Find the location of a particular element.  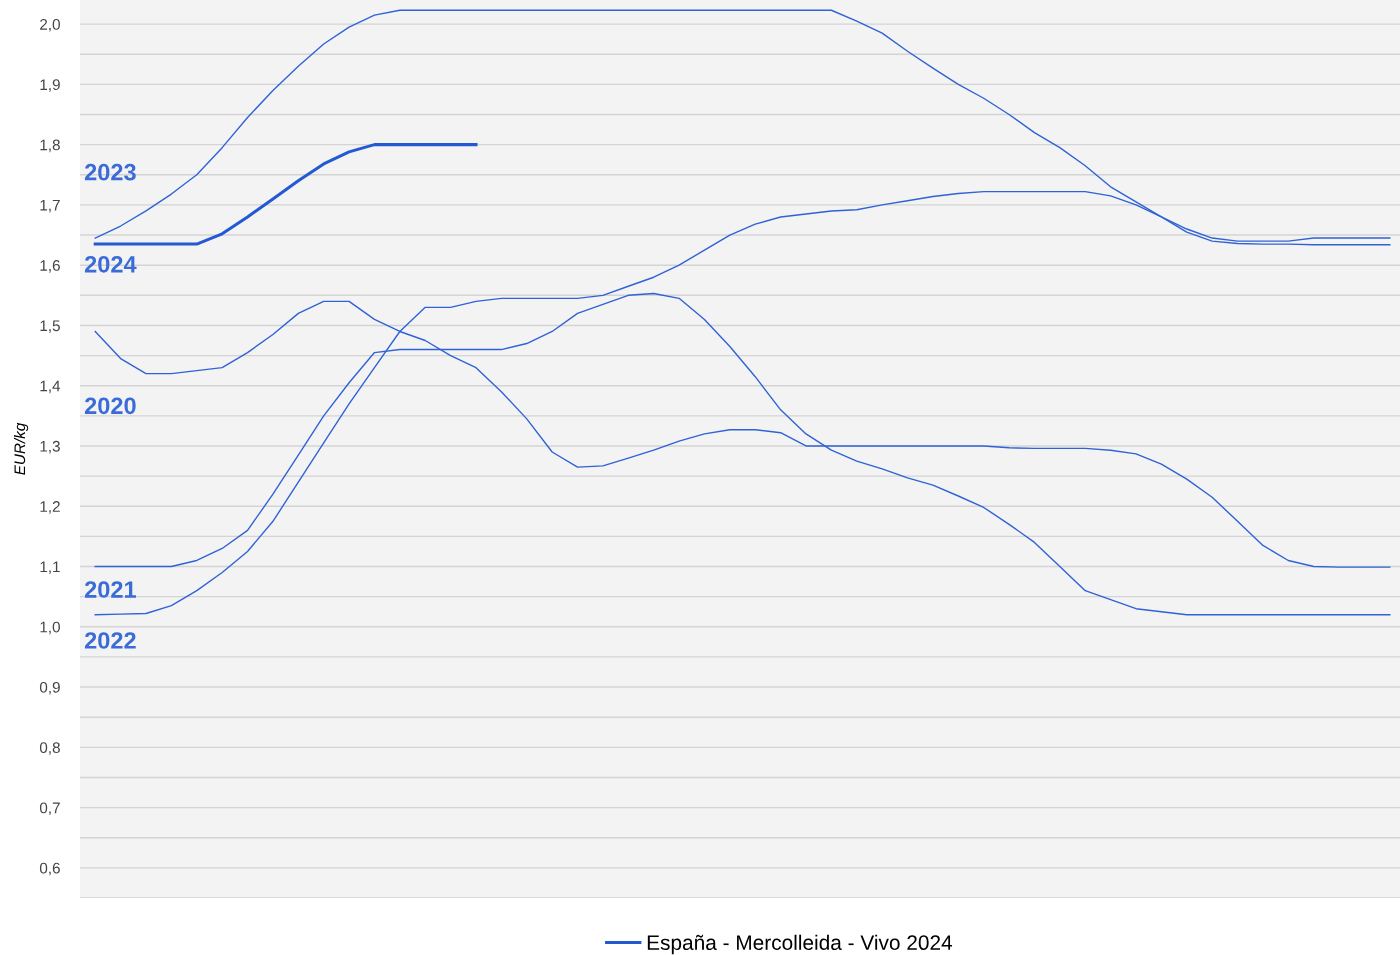

series-label: 2022 is located at coordinates (110, 640).